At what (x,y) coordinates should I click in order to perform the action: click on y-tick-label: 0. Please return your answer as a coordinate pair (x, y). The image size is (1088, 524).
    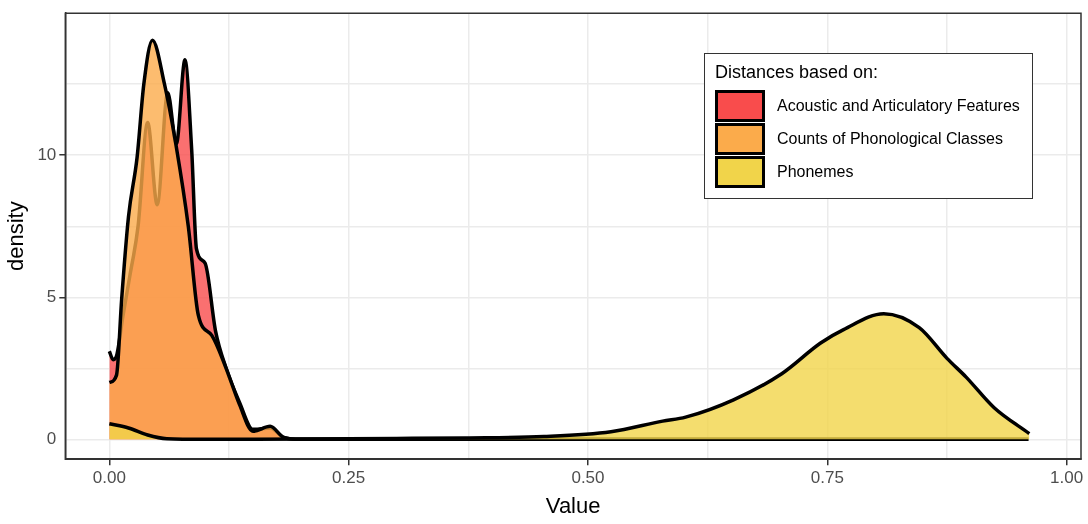
    Looking at the image, I should click on (51, 438).